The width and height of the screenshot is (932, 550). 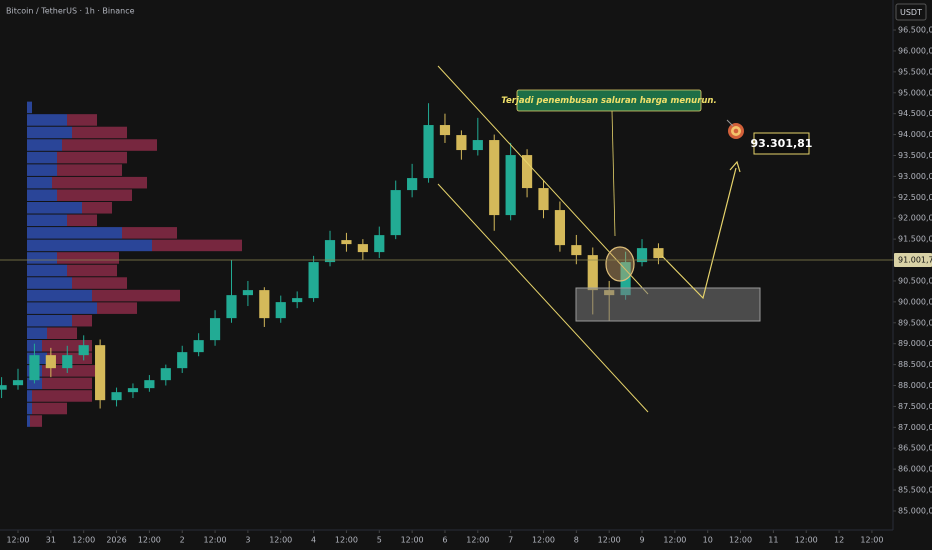 I want to click on y-tick-label: 85.500,00, so click(x=915, y=490).